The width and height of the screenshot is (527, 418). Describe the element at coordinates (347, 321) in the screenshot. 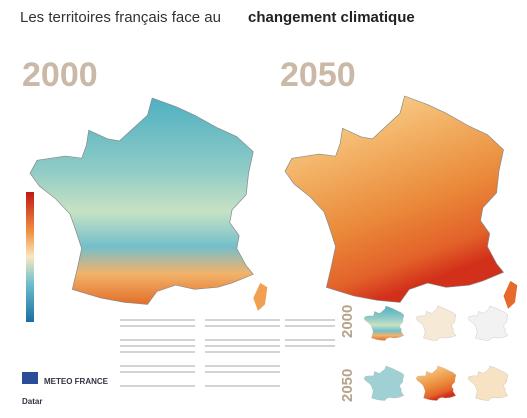

I see `row-label: 2000` at that location.